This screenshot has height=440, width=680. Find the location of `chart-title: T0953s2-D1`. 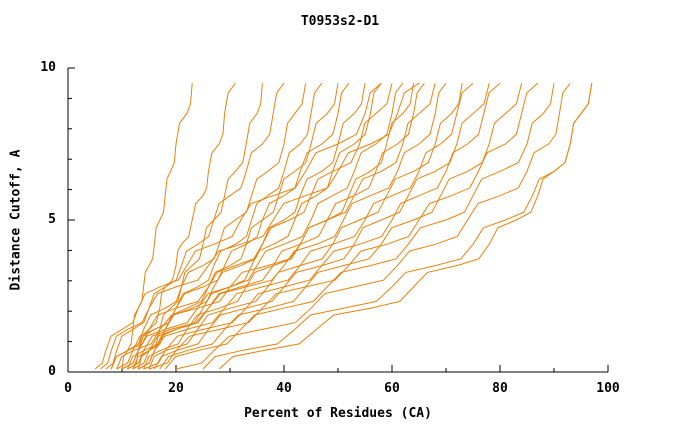

chart-title: T0953s2-D1 is located at coordinates (340, 21).